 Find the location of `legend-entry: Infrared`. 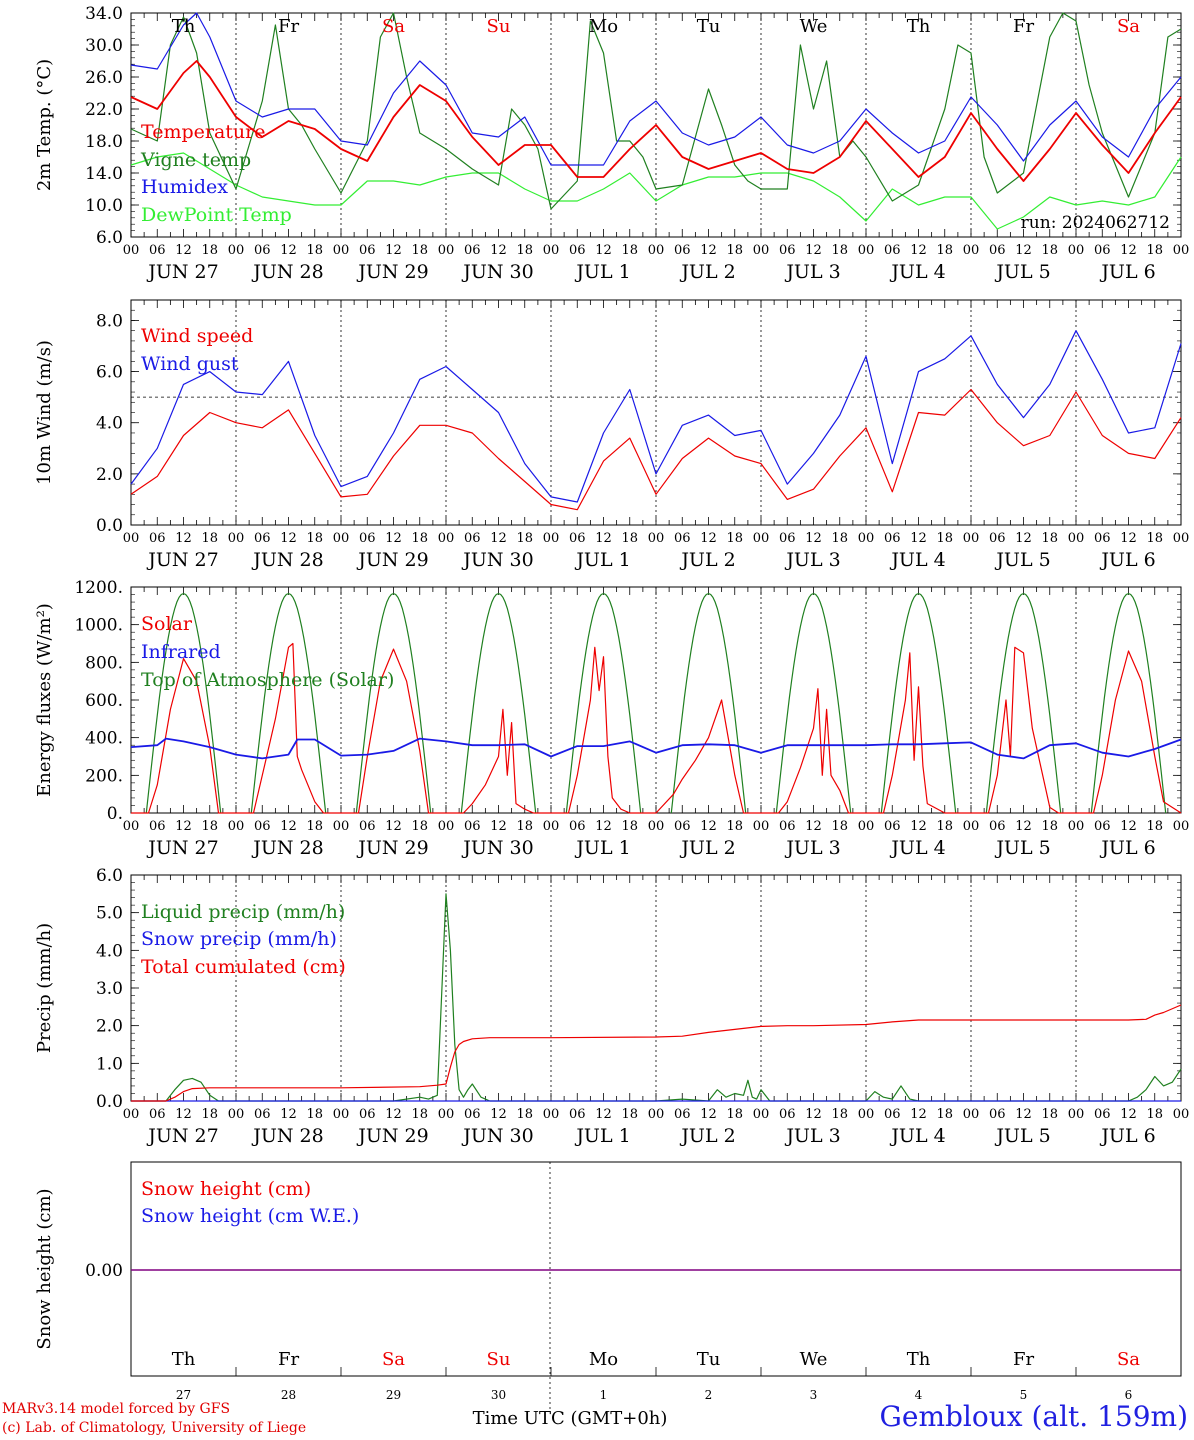

legend-entry: Infrared is located at coordinates (181, 652).